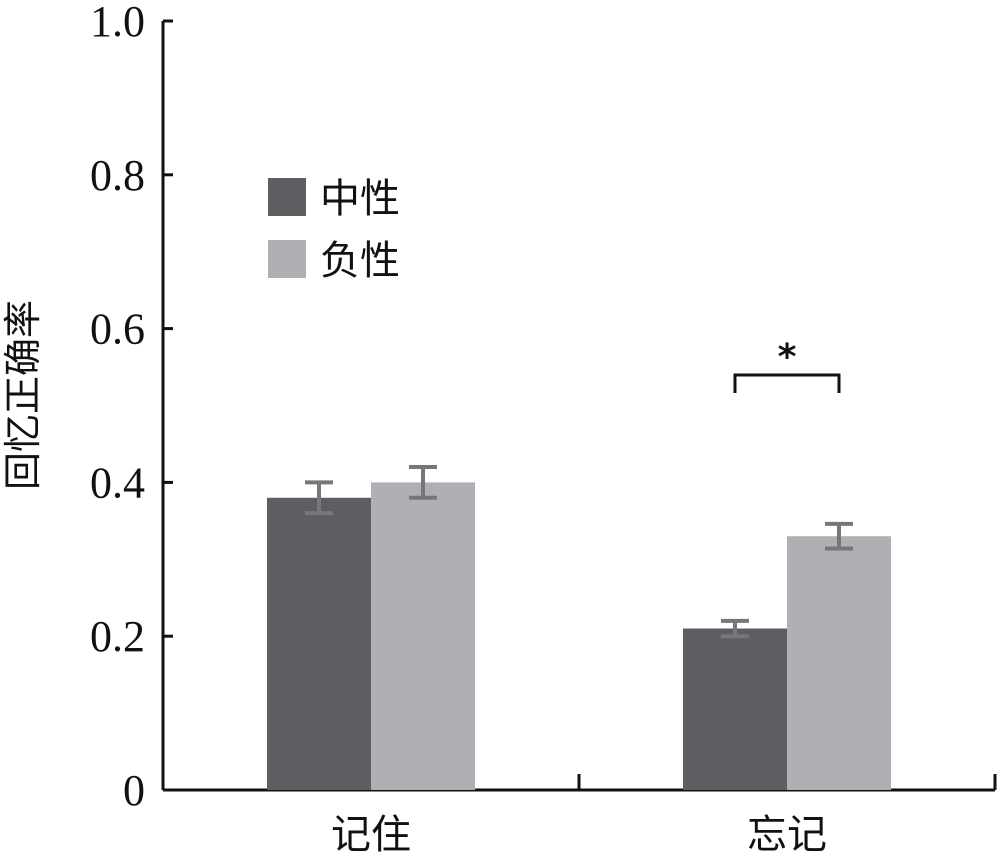 The height and width of the screenshot is (857, 1000). Describe the element at coordinates (117, 175) in the screenshot. I see `y-tick-label: 0.8` at that location.